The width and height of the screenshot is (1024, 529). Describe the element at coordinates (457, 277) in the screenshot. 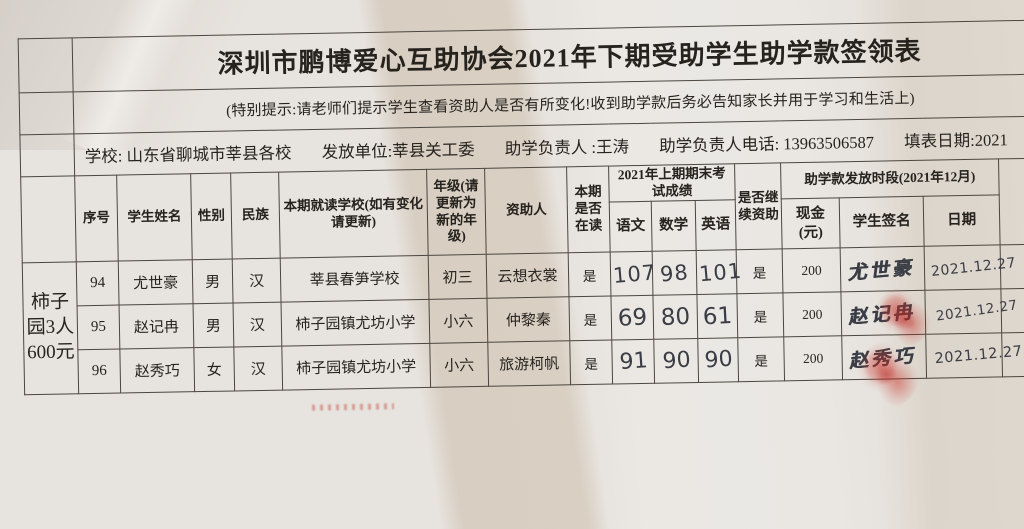

I see `cell-grade: 初三` at that location.